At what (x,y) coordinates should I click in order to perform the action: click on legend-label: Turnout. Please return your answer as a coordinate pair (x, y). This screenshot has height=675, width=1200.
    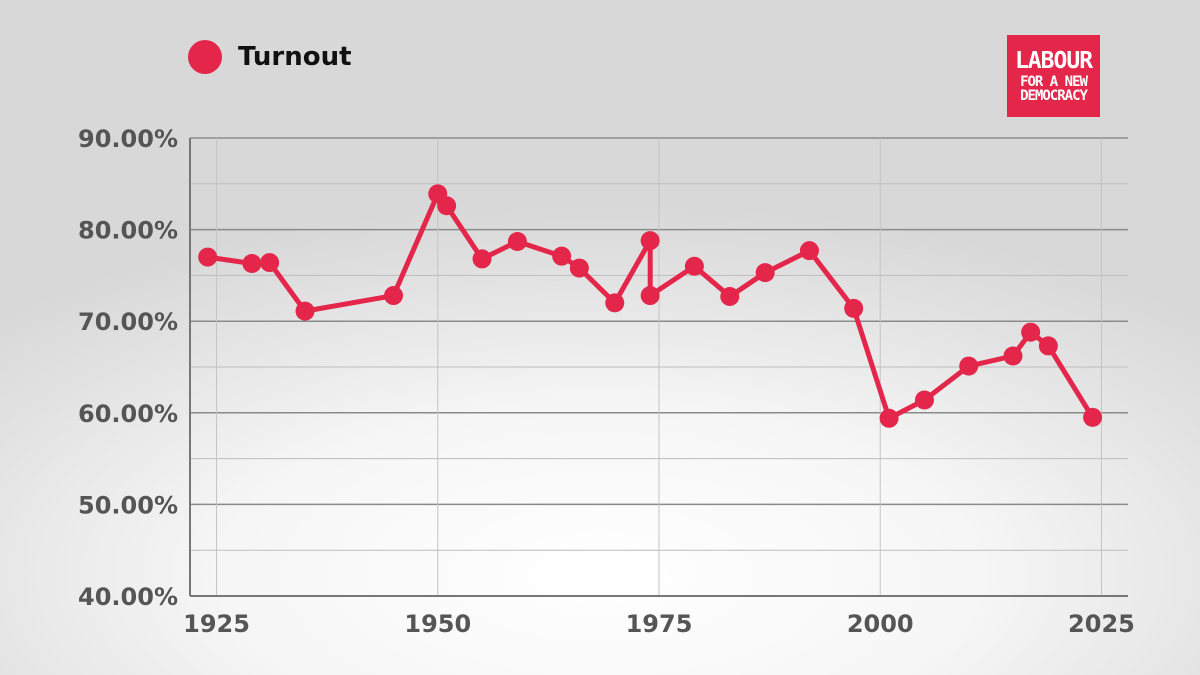
    Looking at the image, I should click on (295, 57).